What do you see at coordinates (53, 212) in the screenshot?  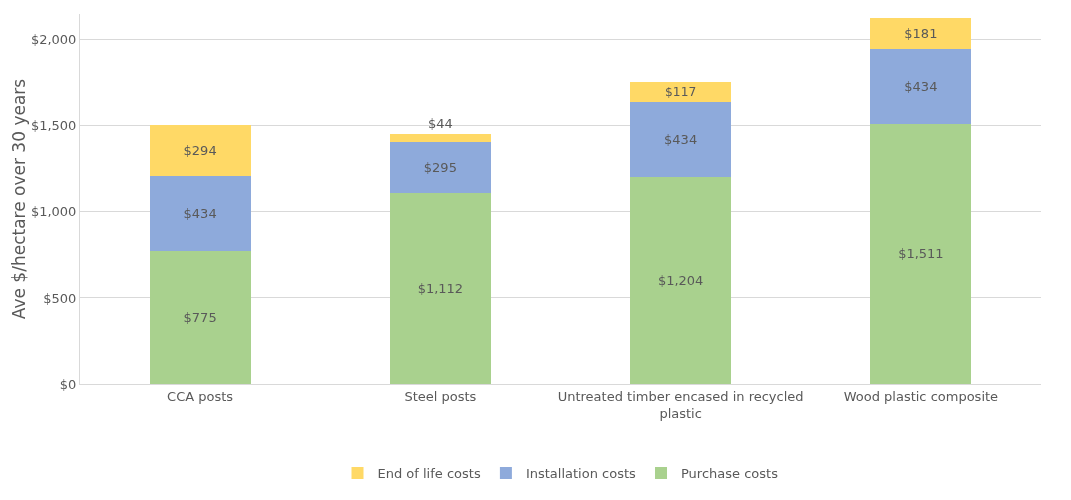 I see `y-tick-label: $1,000` at bounding box center [53, 212].